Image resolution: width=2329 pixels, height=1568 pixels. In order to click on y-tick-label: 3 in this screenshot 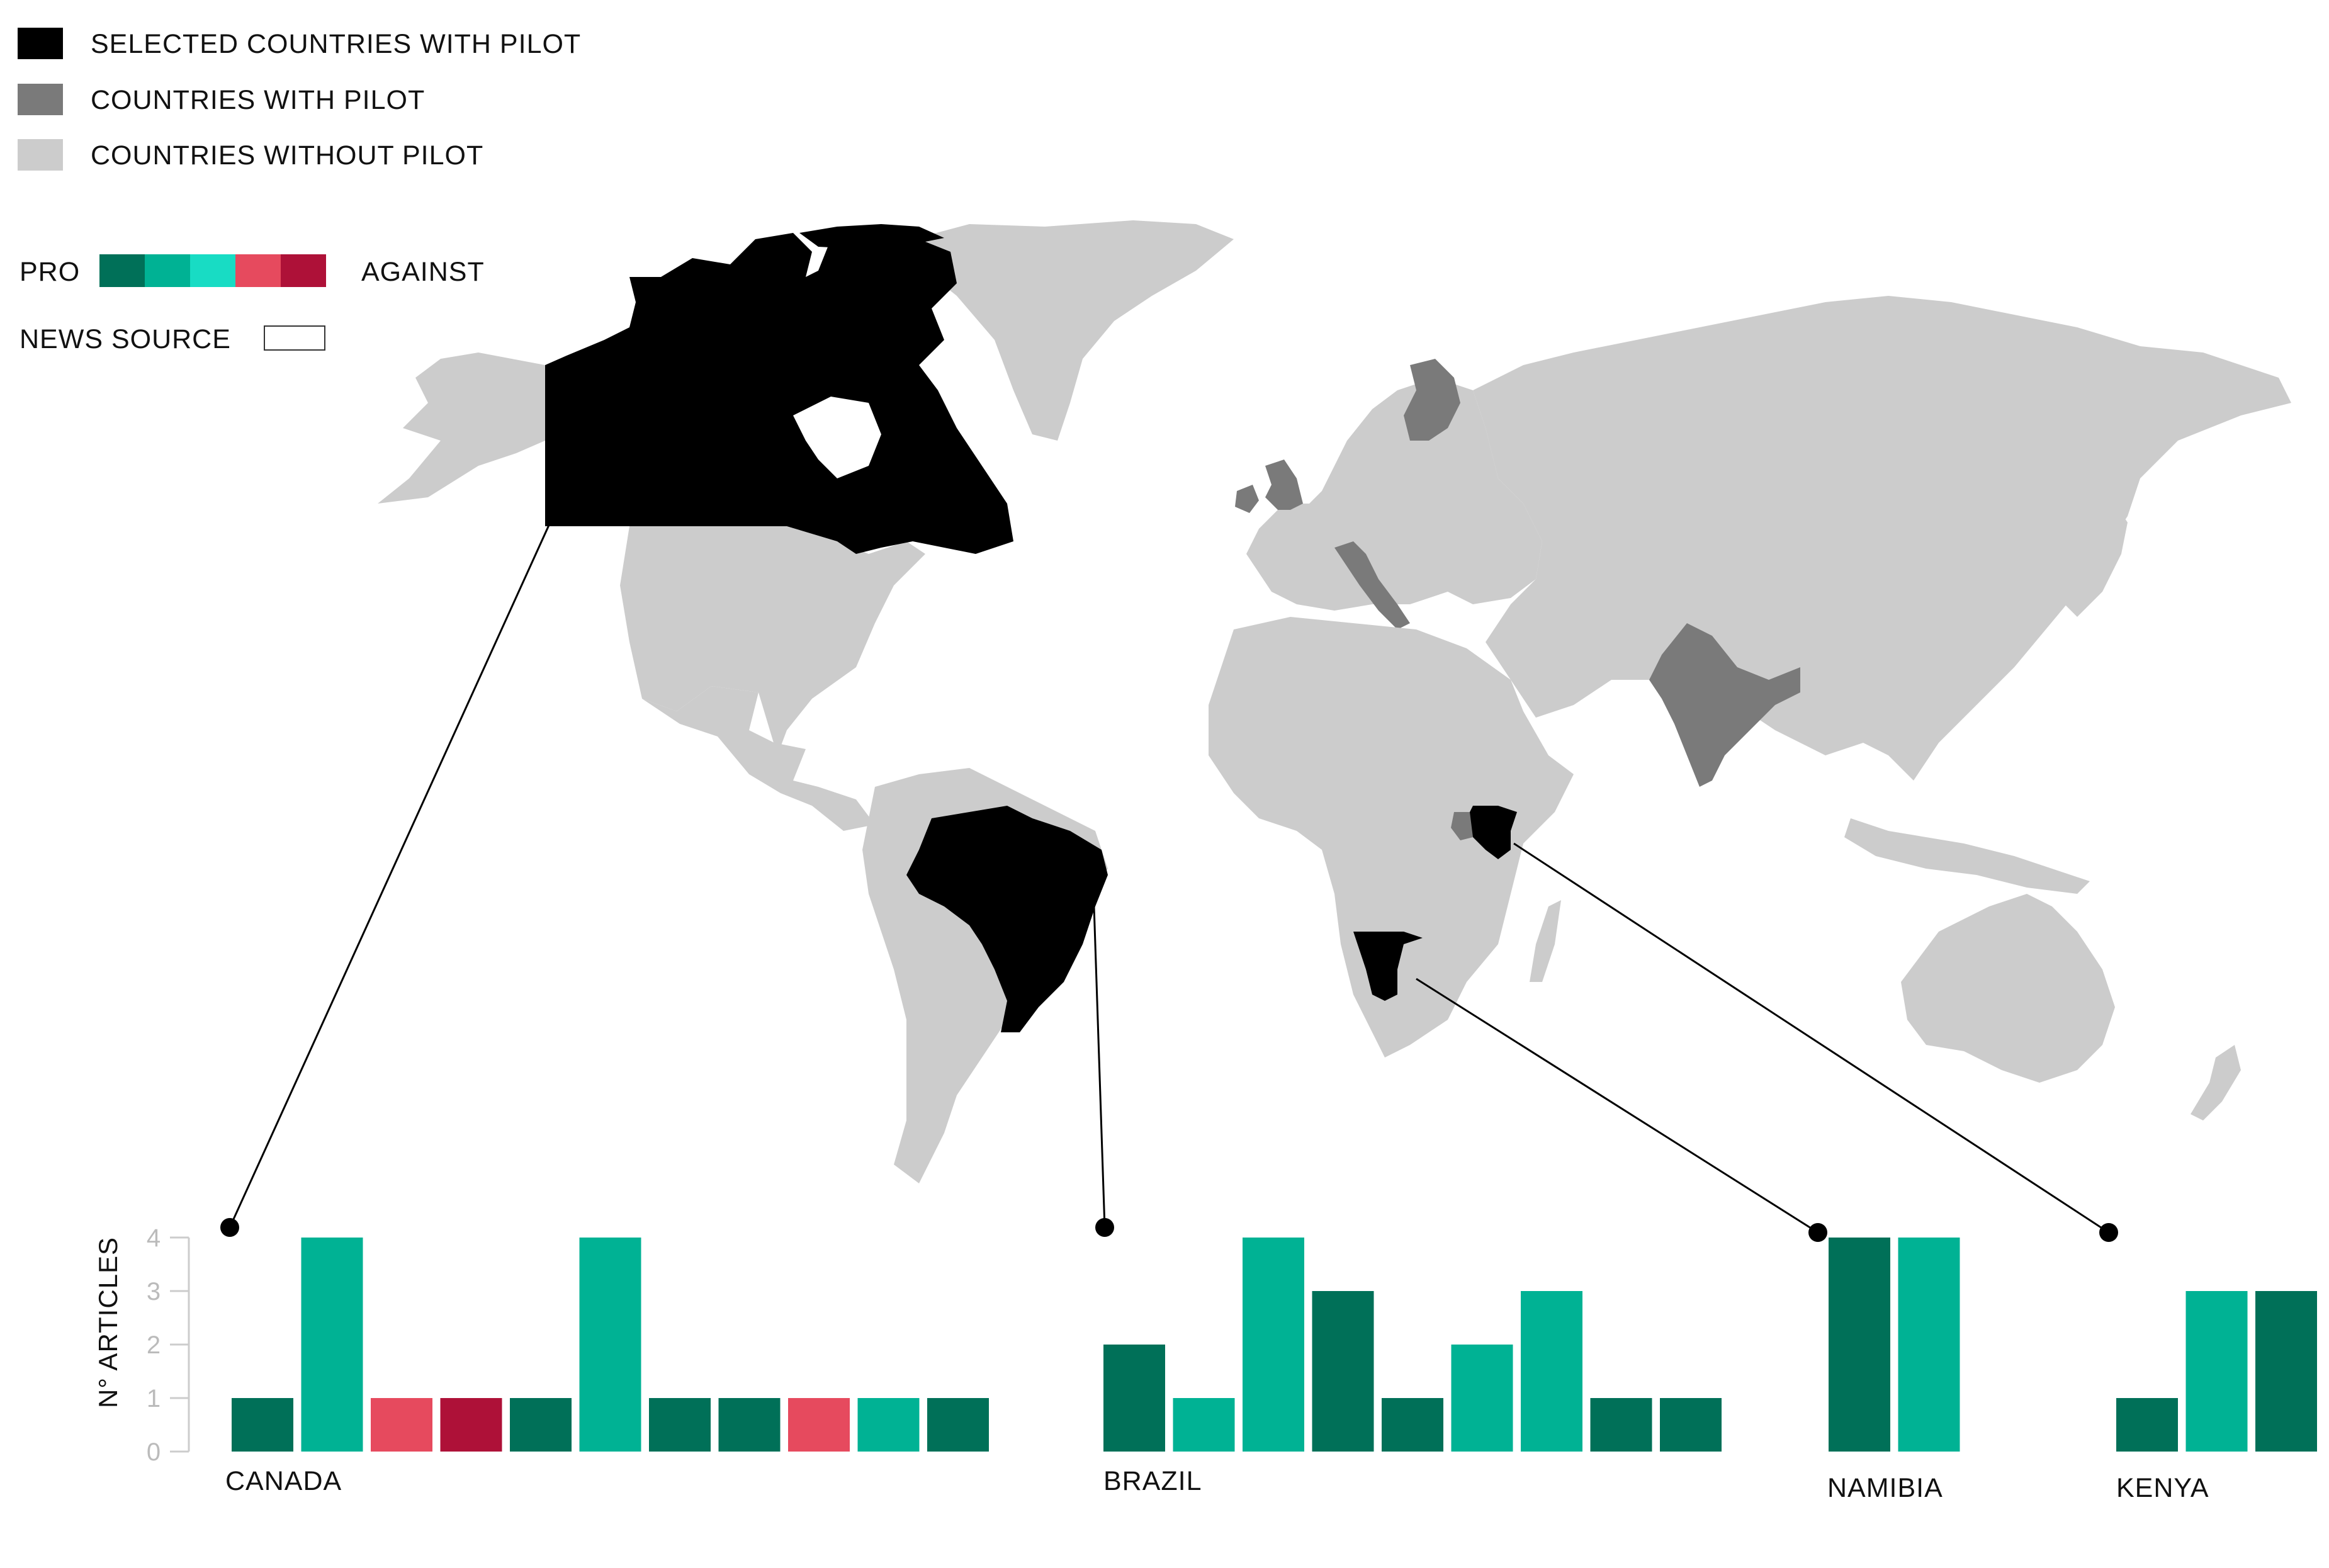, I will do `click(154, 1292)`.